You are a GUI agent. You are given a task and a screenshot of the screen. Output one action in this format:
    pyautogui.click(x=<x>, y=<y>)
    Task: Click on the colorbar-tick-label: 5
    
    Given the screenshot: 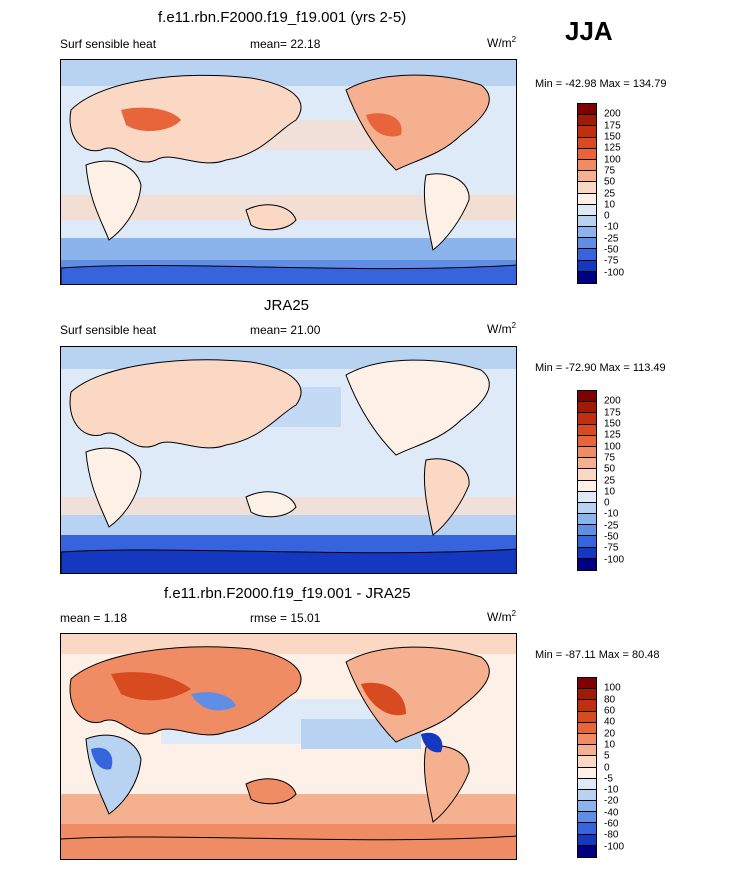 What is the action you would take?
    pyautogui.click(x=607, y=756)
    